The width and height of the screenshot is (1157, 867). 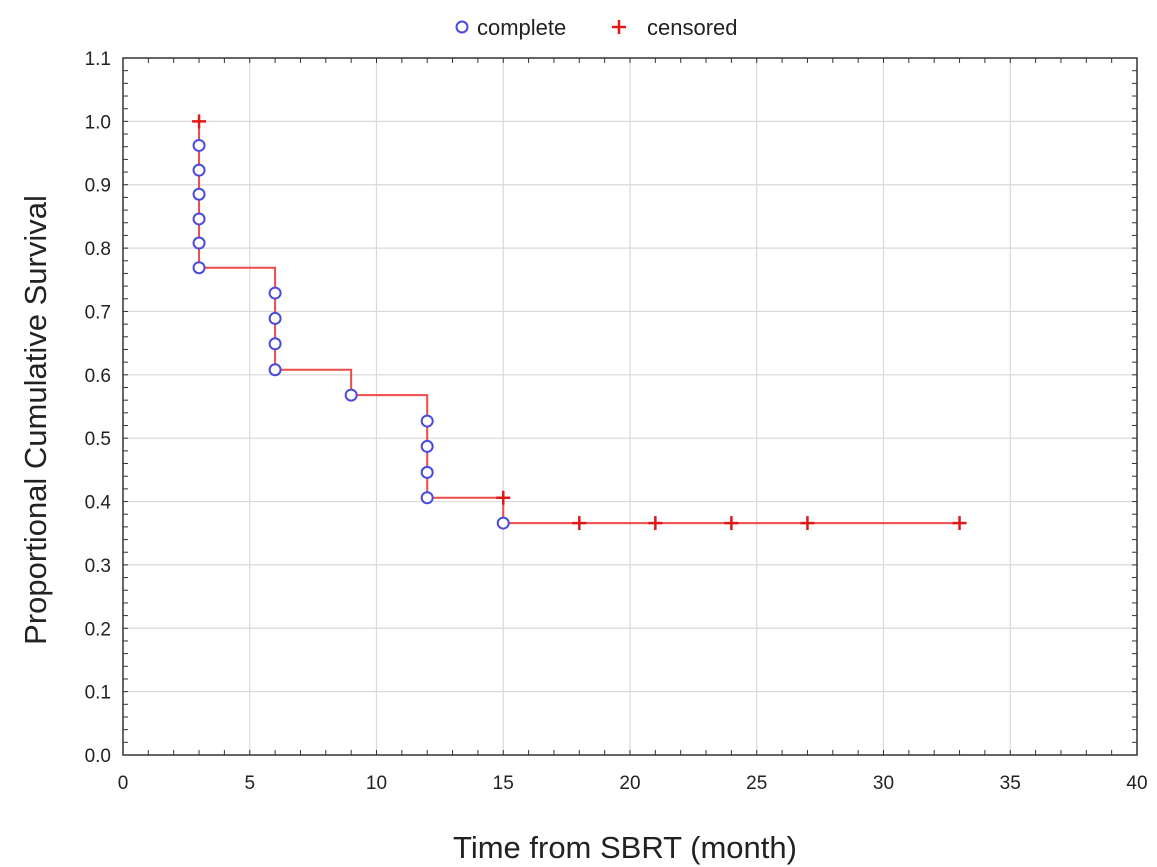 I want to click on y-tick-labels: 0.0 0.1 0.2 0.3 0.4 0.5 0.6 0.7 0.8 0.9 1.0 1.1, so click(x=98, y=408).